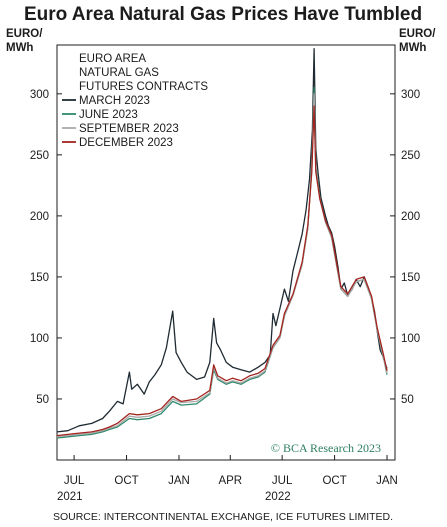 The image size is (447, 527). What do you see at coordinates (410, 278) in the screenshot?
I see `y-tick-label-right: 150` at bounding box center [410, 278].